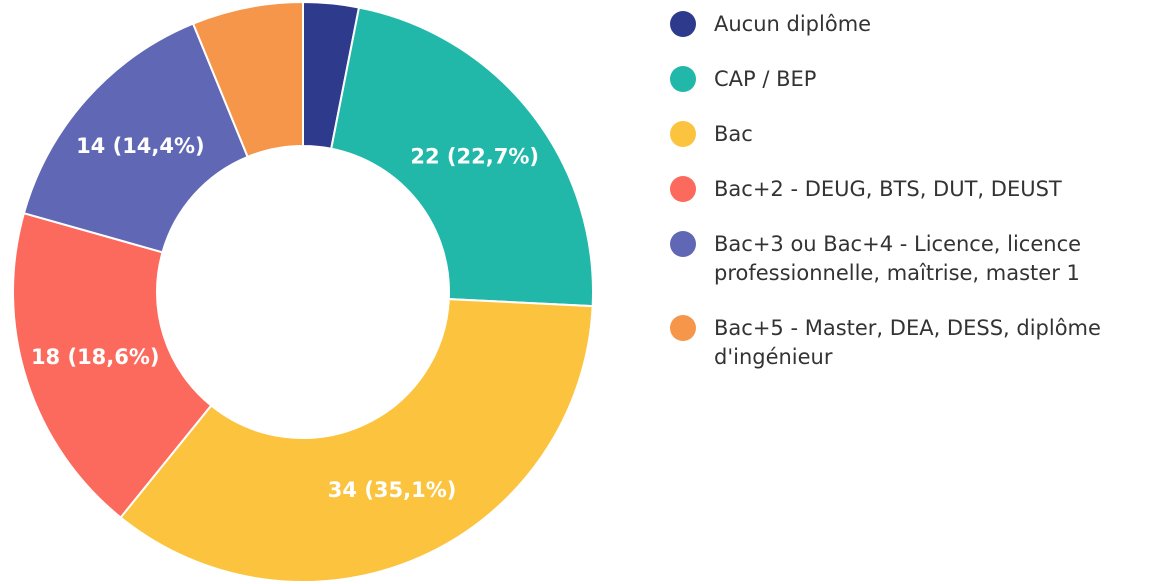 This screenshot has width=1174, height=584. What do you see at coordinates (392, 490) in the screenshot?
I see `data-label: 34 (35,1%)` at bounding box center [392, 490].